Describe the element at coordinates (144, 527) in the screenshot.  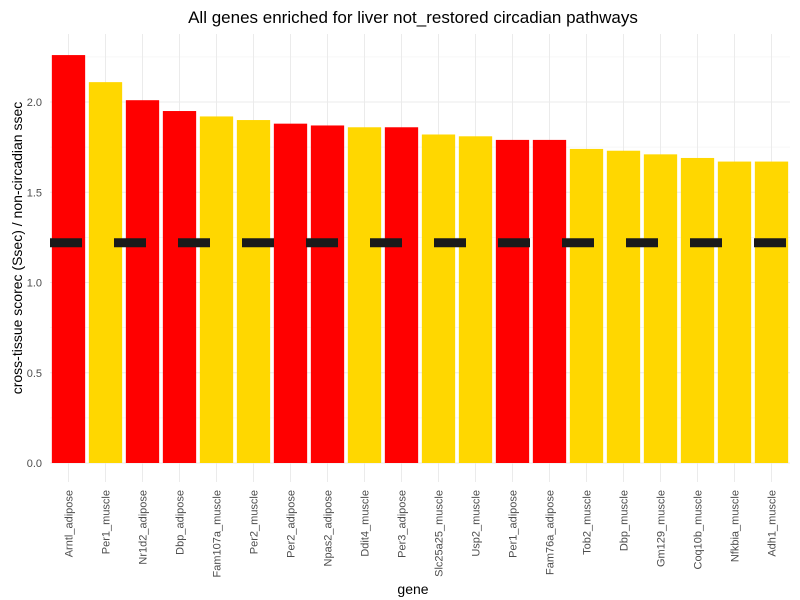
I see `x-tick-label: Nr1d2_adipose` at that location.